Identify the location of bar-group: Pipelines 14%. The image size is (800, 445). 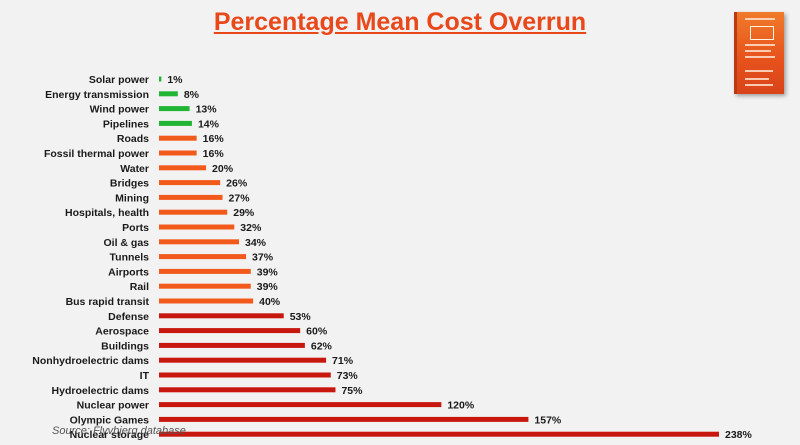
(161, 124).